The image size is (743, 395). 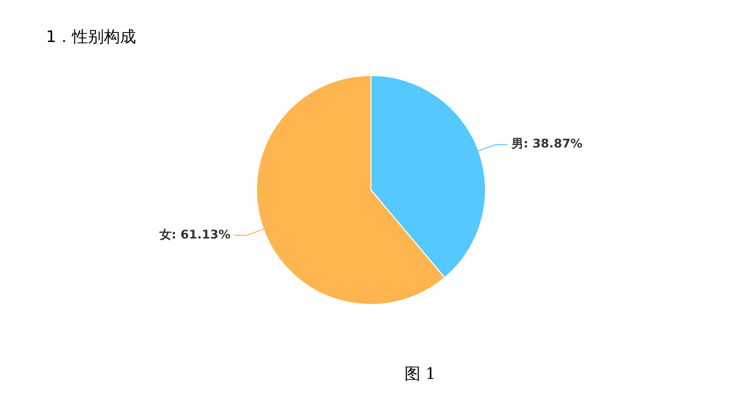 What do you see at coordinates (91, 36) in the screenshot?
I see `chart-title: 1．性别构成` at bounding box center [91, 36].